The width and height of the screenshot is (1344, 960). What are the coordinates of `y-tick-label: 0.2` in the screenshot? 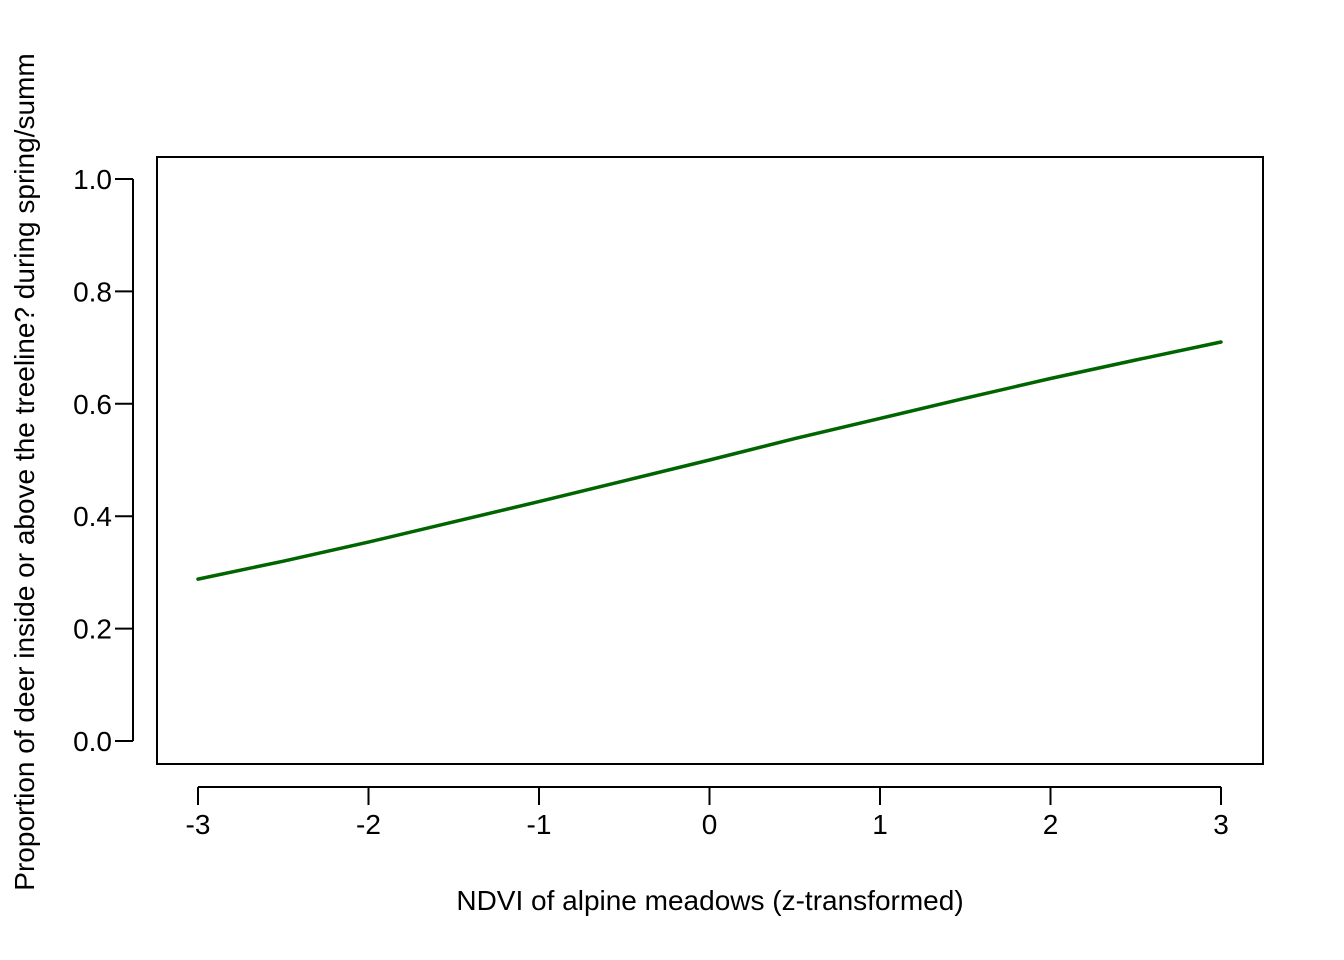 It's located at (92, 629).